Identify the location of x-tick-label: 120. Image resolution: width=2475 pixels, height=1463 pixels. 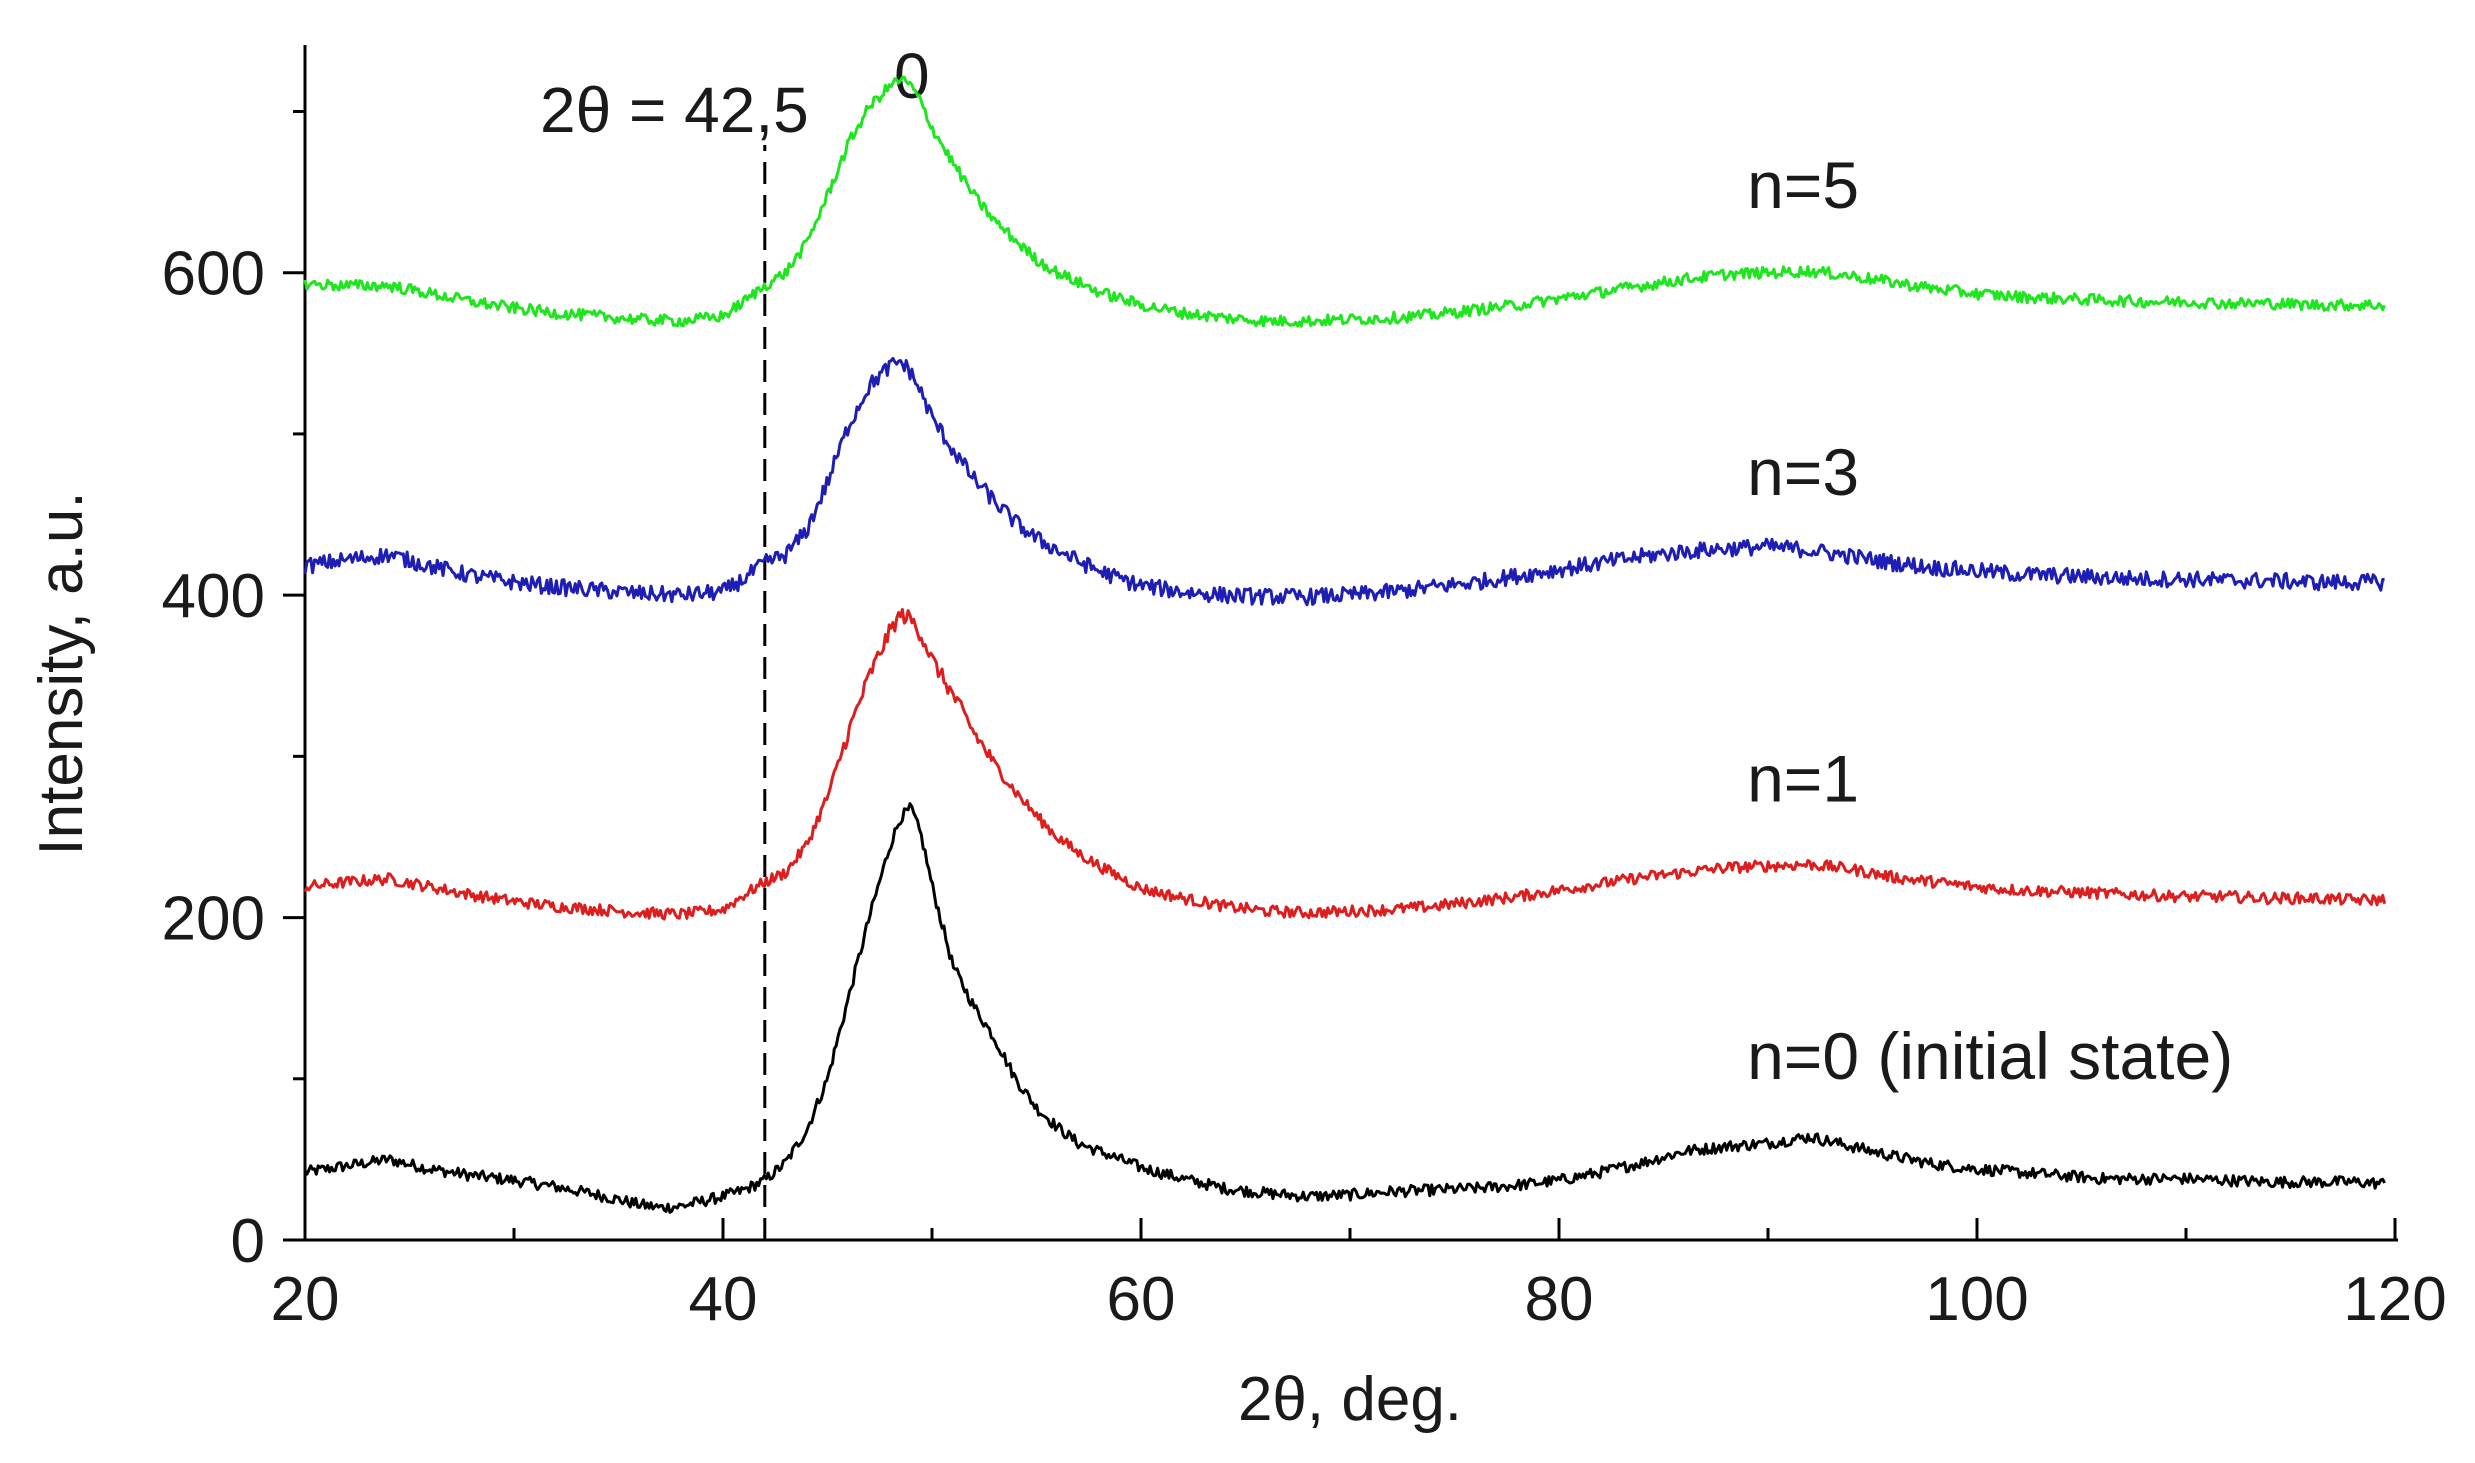
(2394, 1299).